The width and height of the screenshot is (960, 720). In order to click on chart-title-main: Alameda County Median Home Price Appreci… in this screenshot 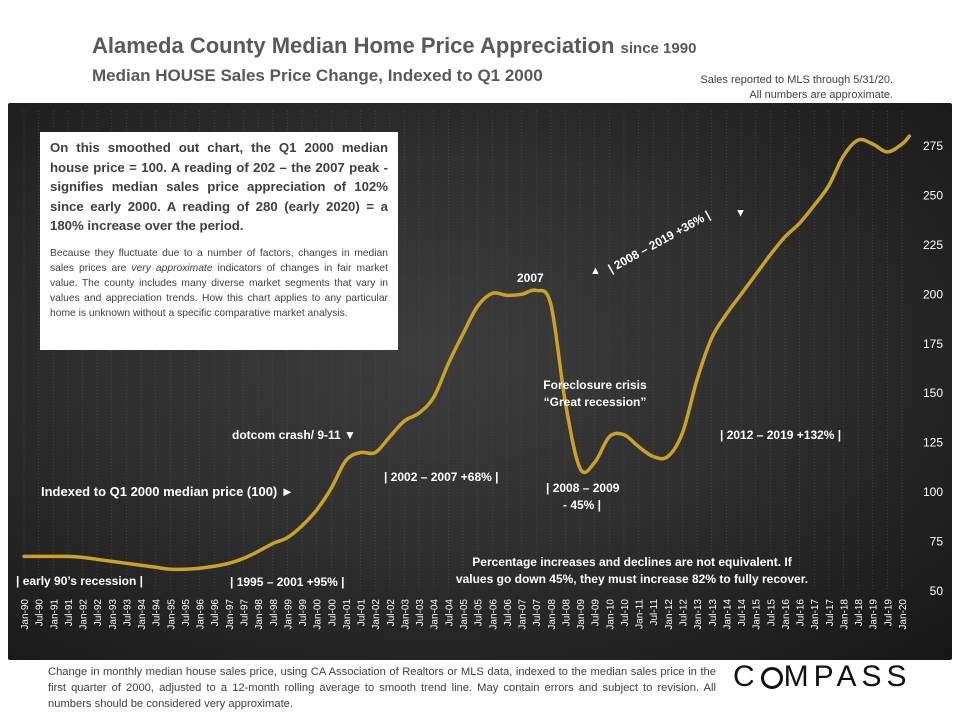, I will do `click(353, 45)`.